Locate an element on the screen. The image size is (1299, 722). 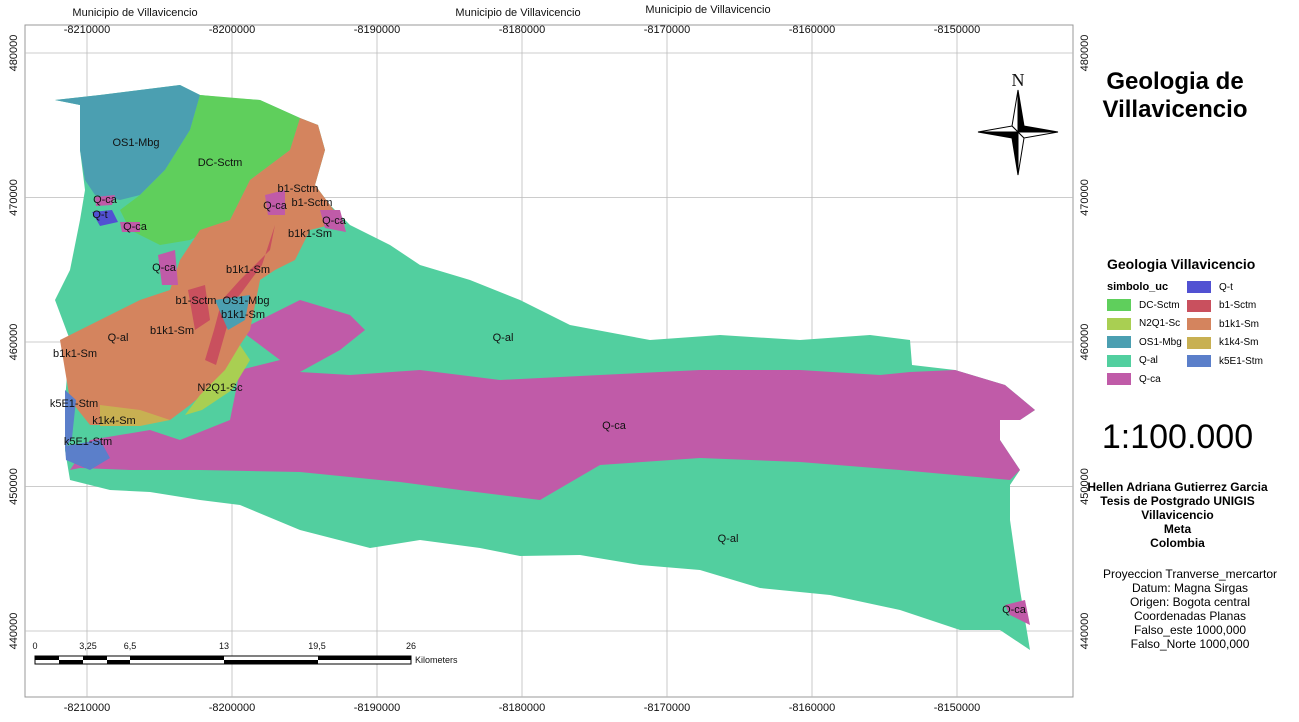
unit-n2q1-sc is located at coordinates (217, 380).